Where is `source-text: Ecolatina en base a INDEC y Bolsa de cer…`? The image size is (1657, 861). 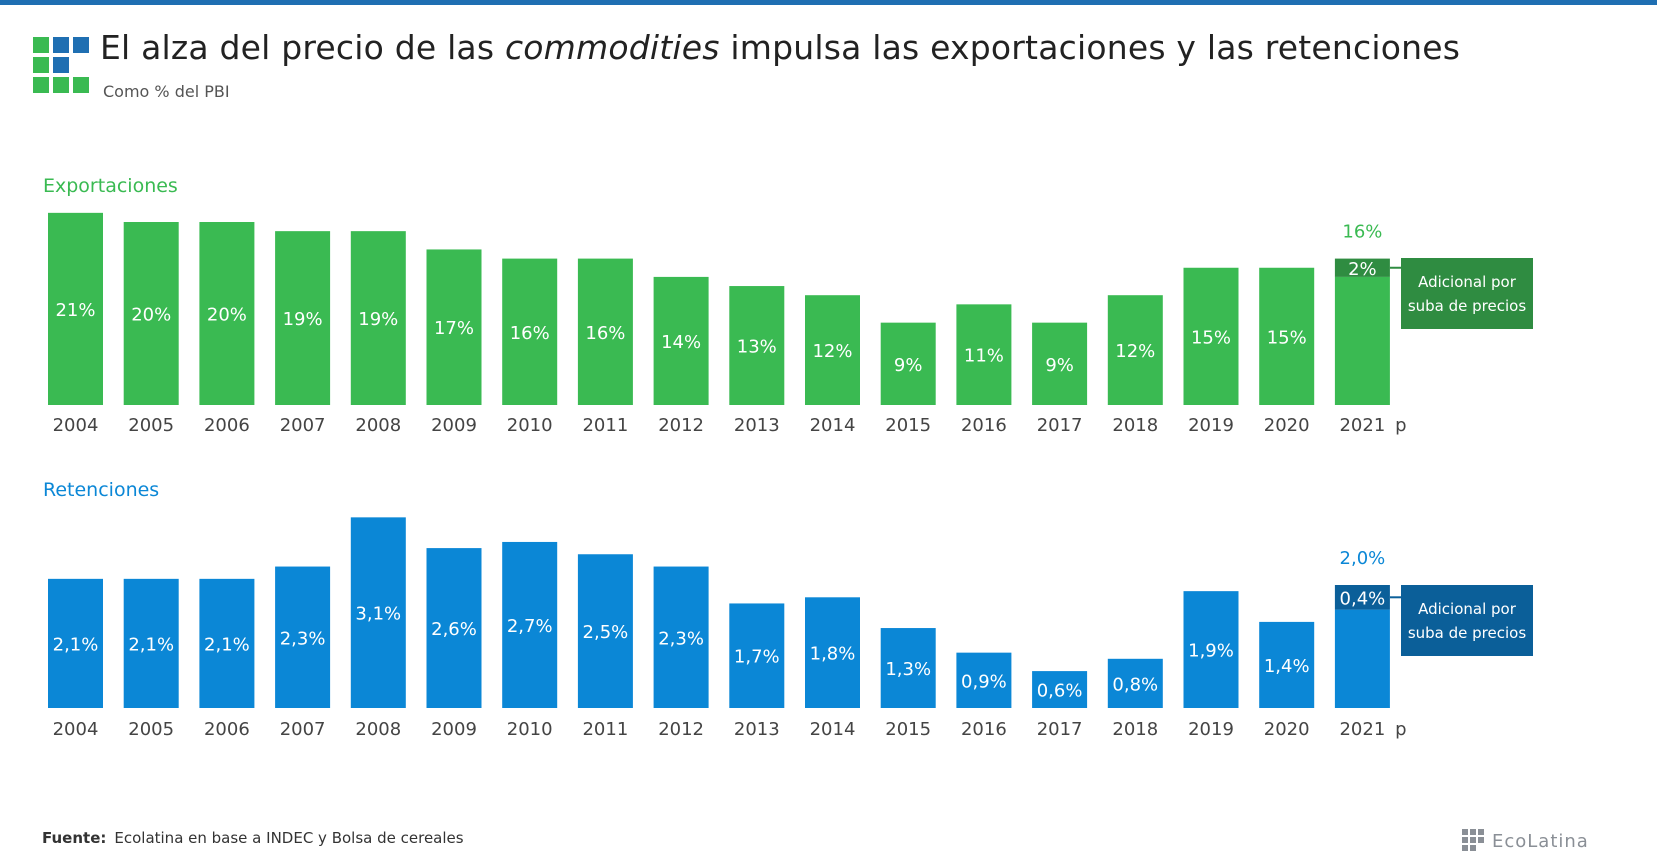
source-text: Ecolatina en base a INDEC y Bolsa de cer… is located at coordinates (289, 838).